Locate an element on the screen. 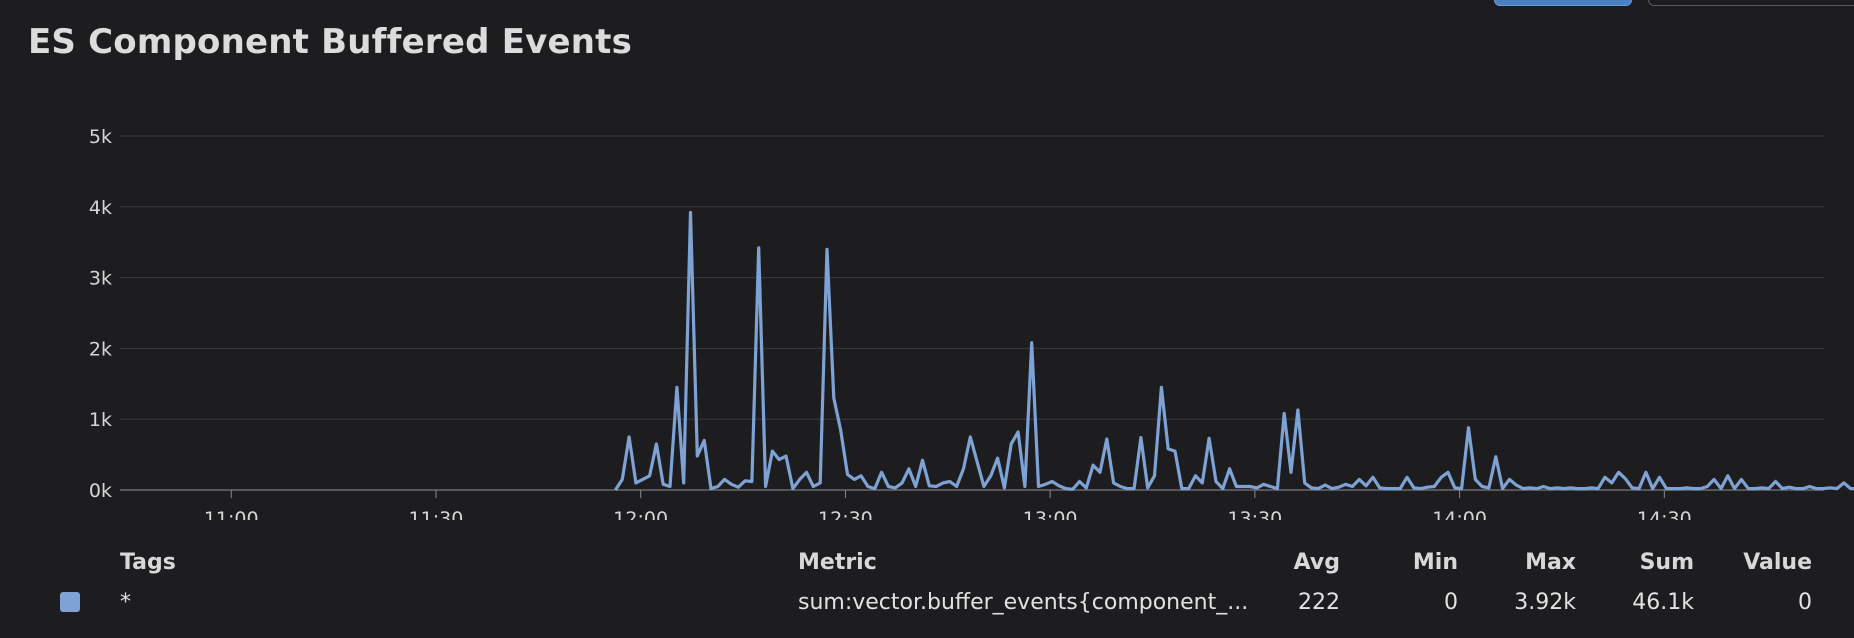  series-color-swatch is located at coordinates (70, 602).